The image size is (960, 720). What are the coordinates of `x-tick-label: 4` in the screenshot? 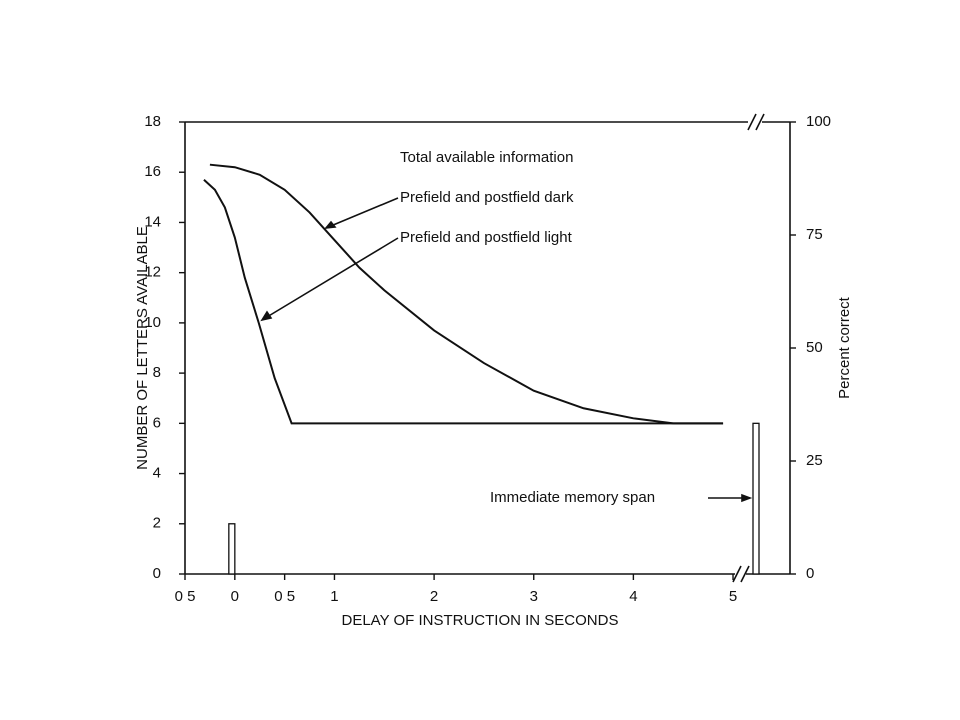 It's located at (633, 596).